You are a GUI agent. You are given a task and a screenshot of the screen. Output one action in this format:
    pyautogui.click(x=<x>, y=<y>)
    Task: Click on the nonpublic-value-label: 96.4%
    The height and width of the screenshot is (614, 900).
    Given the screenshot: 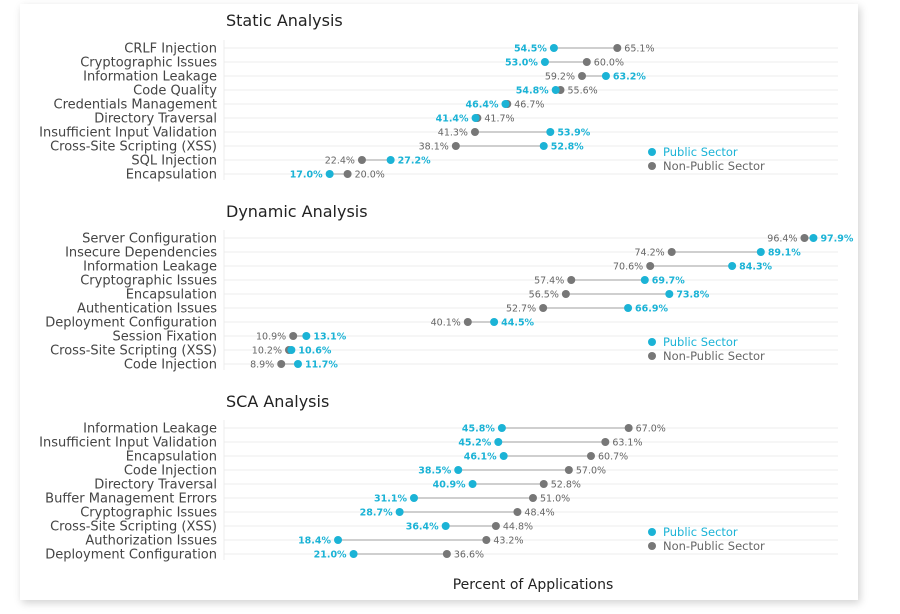 What is the action you would take?
    pyautogui.click(x=782, y=239)
    